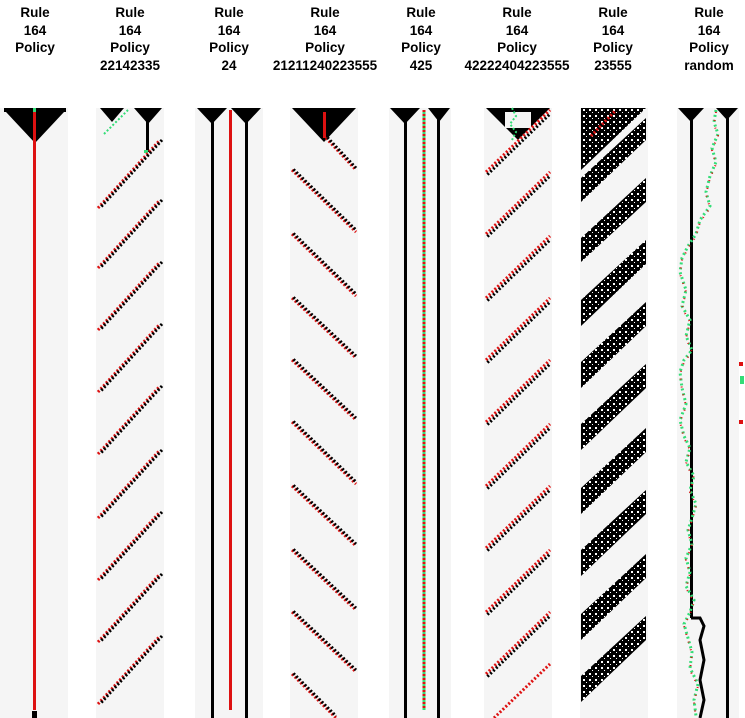  Describe the element at coordinates (517, 39) in the screenshot. I see `panel-title-6: Rule 164 Policy 42222404223555` at that location.